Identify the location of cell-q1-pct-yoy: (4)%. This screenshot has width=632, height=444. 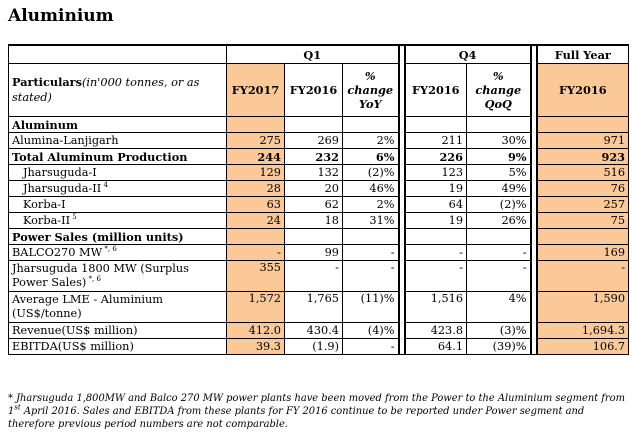
(370, 330).